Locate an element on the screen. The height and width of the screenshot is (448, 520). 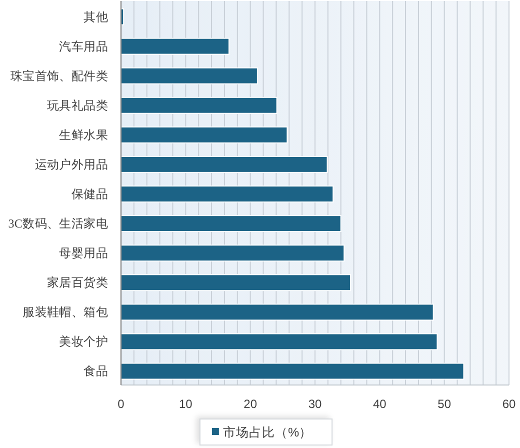
y-tick-label: 服装鞋帽、箱包 is located at coordinates (65, 312).